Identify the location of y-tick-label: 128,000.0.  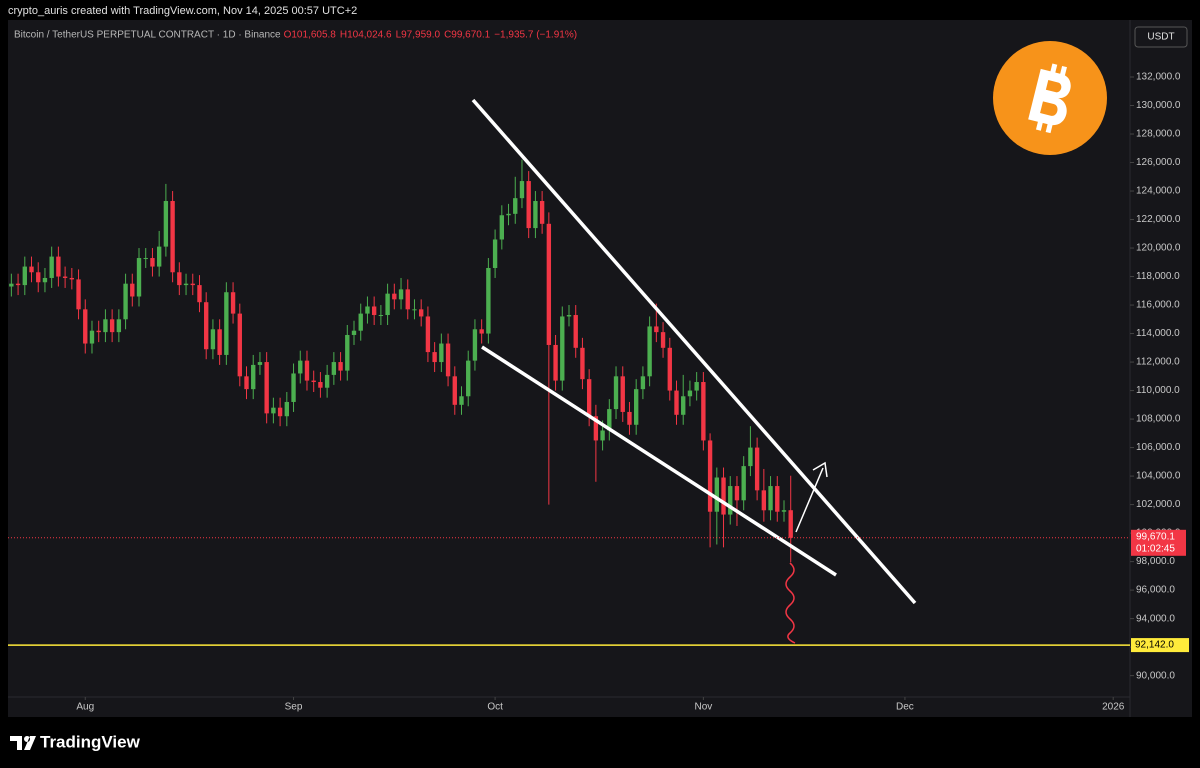
(1158, 134).